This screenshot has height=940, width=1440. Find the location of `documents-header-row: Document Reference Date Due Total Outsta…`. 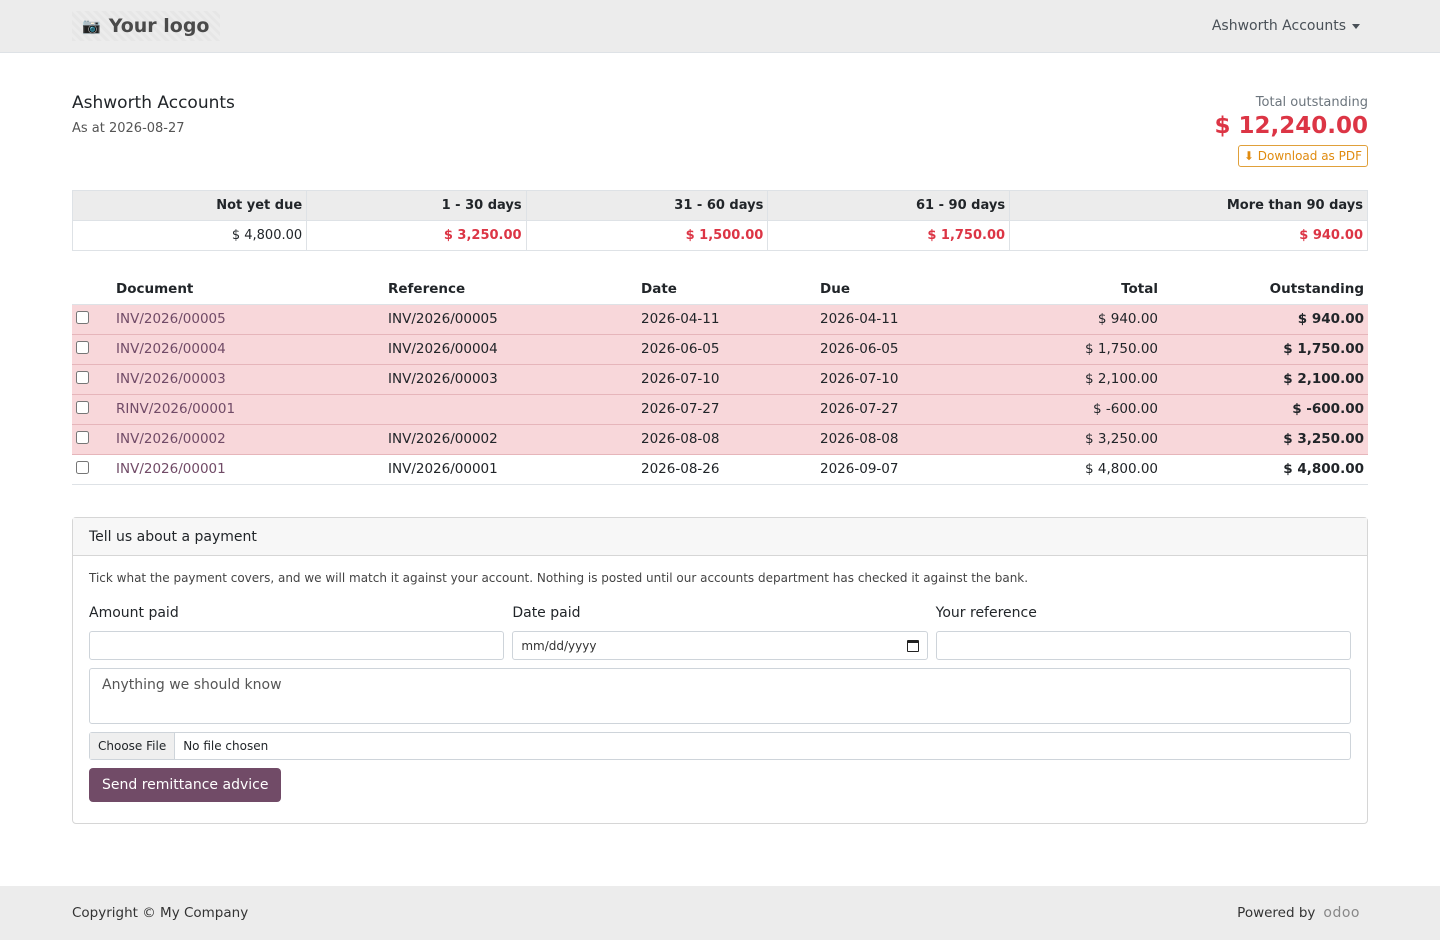

documents-header-row: Document Reference Date Due Total Outsta… is located at coordinates (720, 289).